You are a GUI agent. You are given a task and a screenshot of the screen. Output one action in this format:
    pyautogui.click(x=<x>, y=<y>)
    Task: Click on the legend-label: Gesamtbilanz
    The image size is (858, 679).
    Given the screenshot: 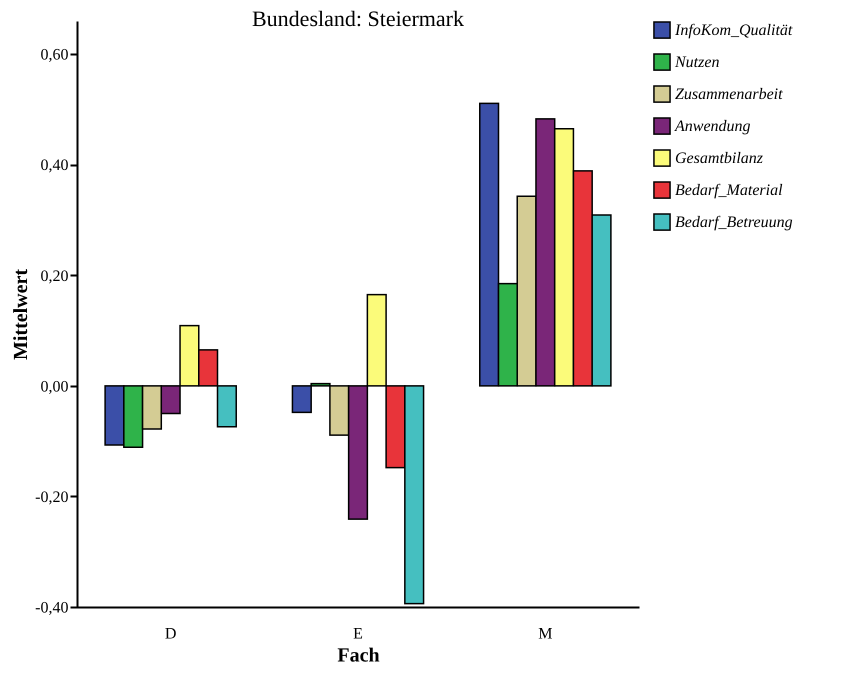 What is the action you would take?
    pyautogui.click(x=719, y=158)
    